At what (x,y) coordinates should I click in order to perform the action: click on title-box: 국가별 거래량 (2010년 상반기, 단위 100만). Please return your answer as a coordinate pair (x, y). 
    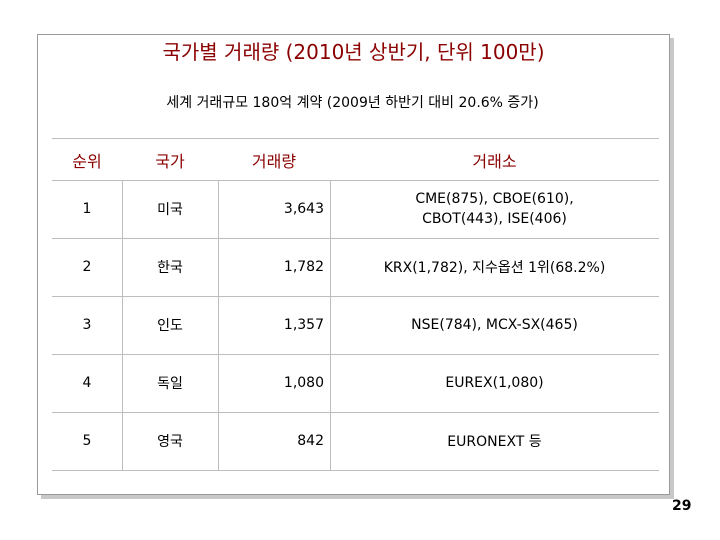
    Looking at the image, I should click on (353, 52).